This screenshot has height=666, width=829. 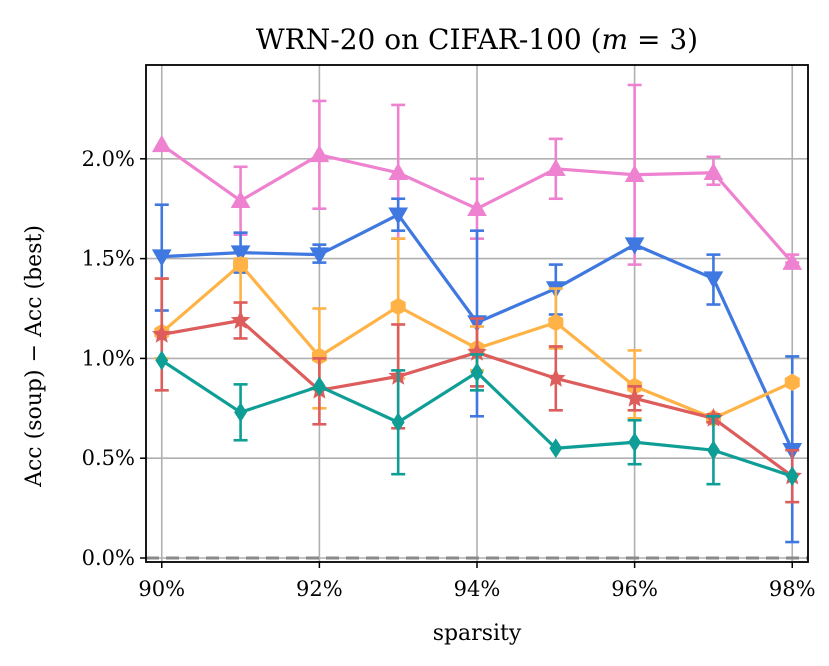 What do you see at coordinates (477, 589) in the screenshot?
I see `x-tick-label: 94%` at bounding box center [477, 589].